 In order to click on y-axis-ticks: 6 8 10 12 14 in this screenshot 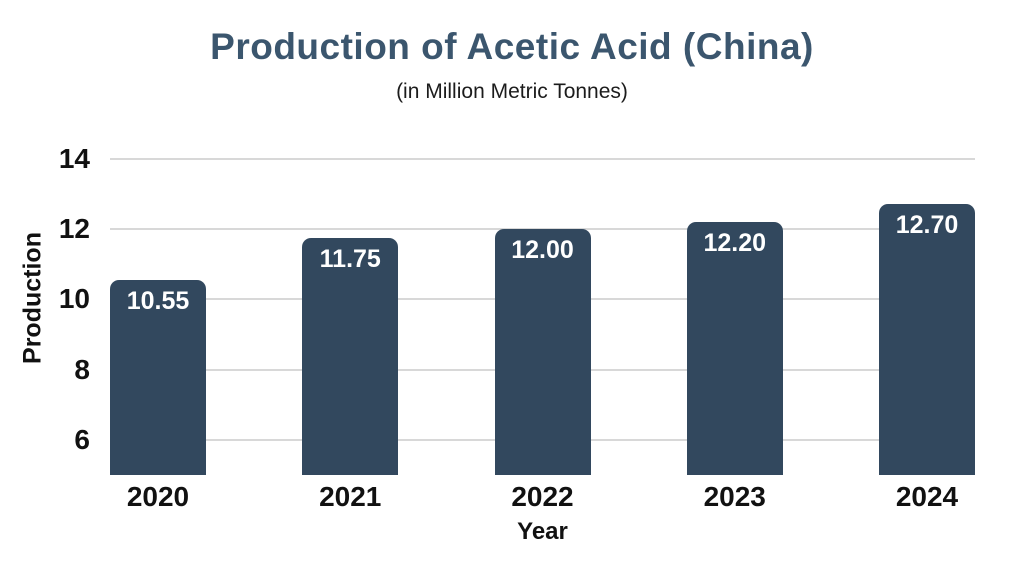, I will do `click(46, 308)`.